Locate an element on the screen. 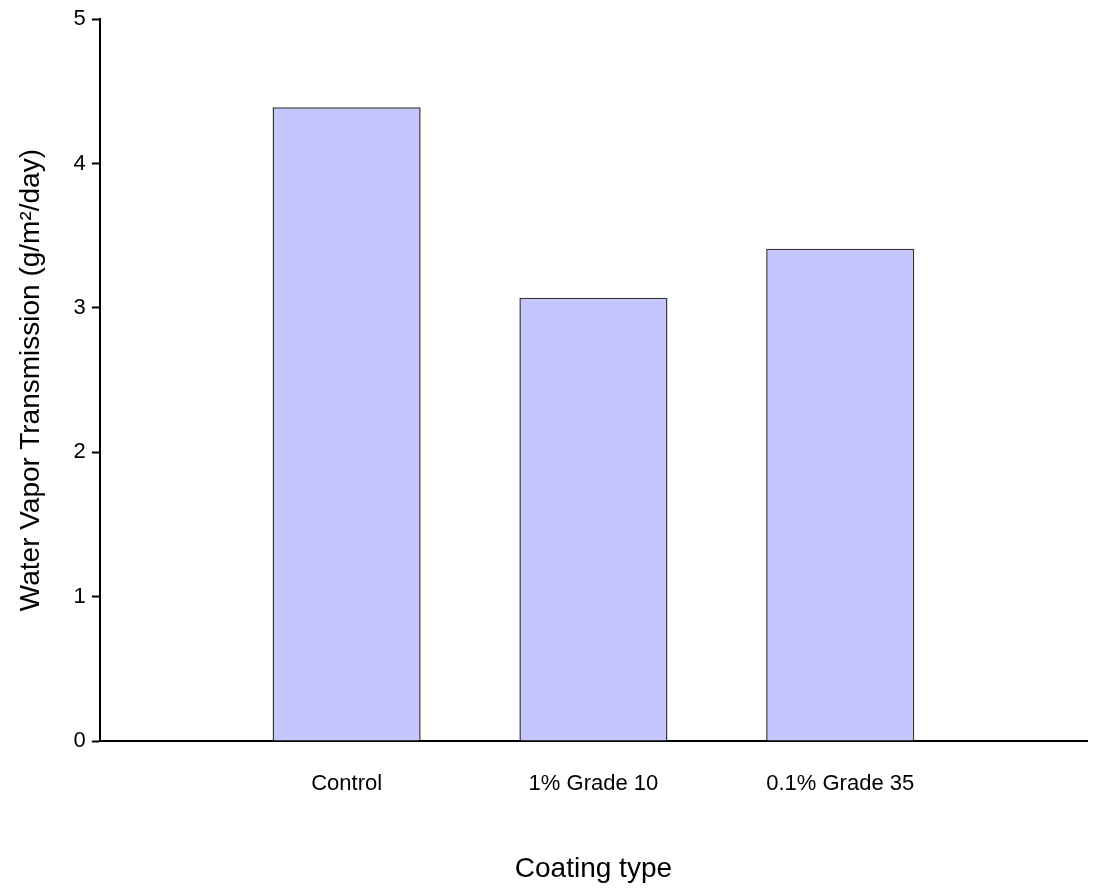 The height and width of the screenshot is (895, 1117). x-tick-label: 0.1% Grade 35 is located at coordinates (840, 783).